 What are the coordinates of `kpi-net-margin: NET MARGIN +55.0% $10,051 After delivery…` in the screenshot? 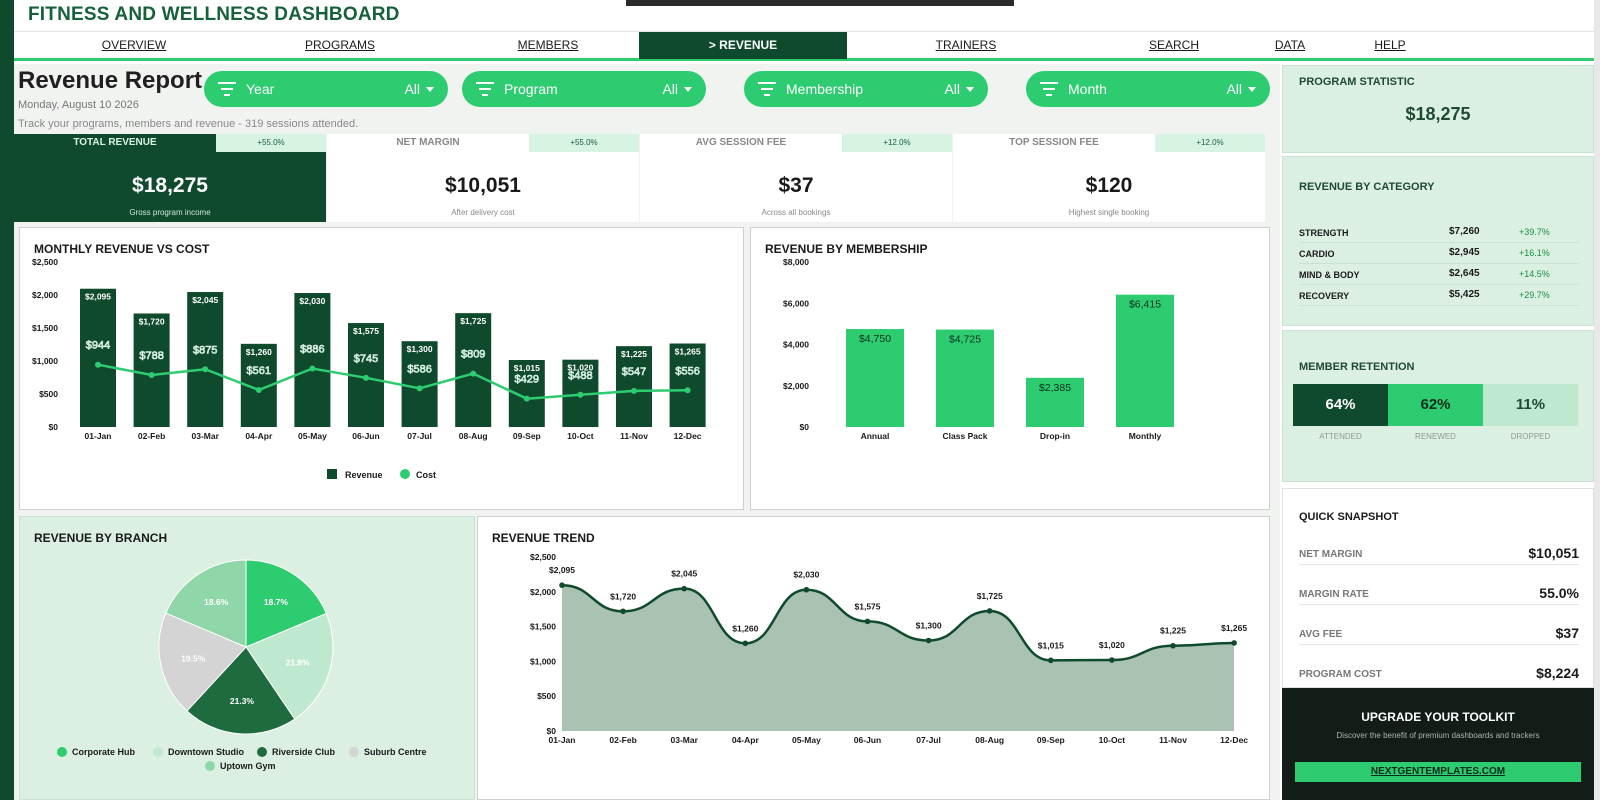 It's located at (483, 178).